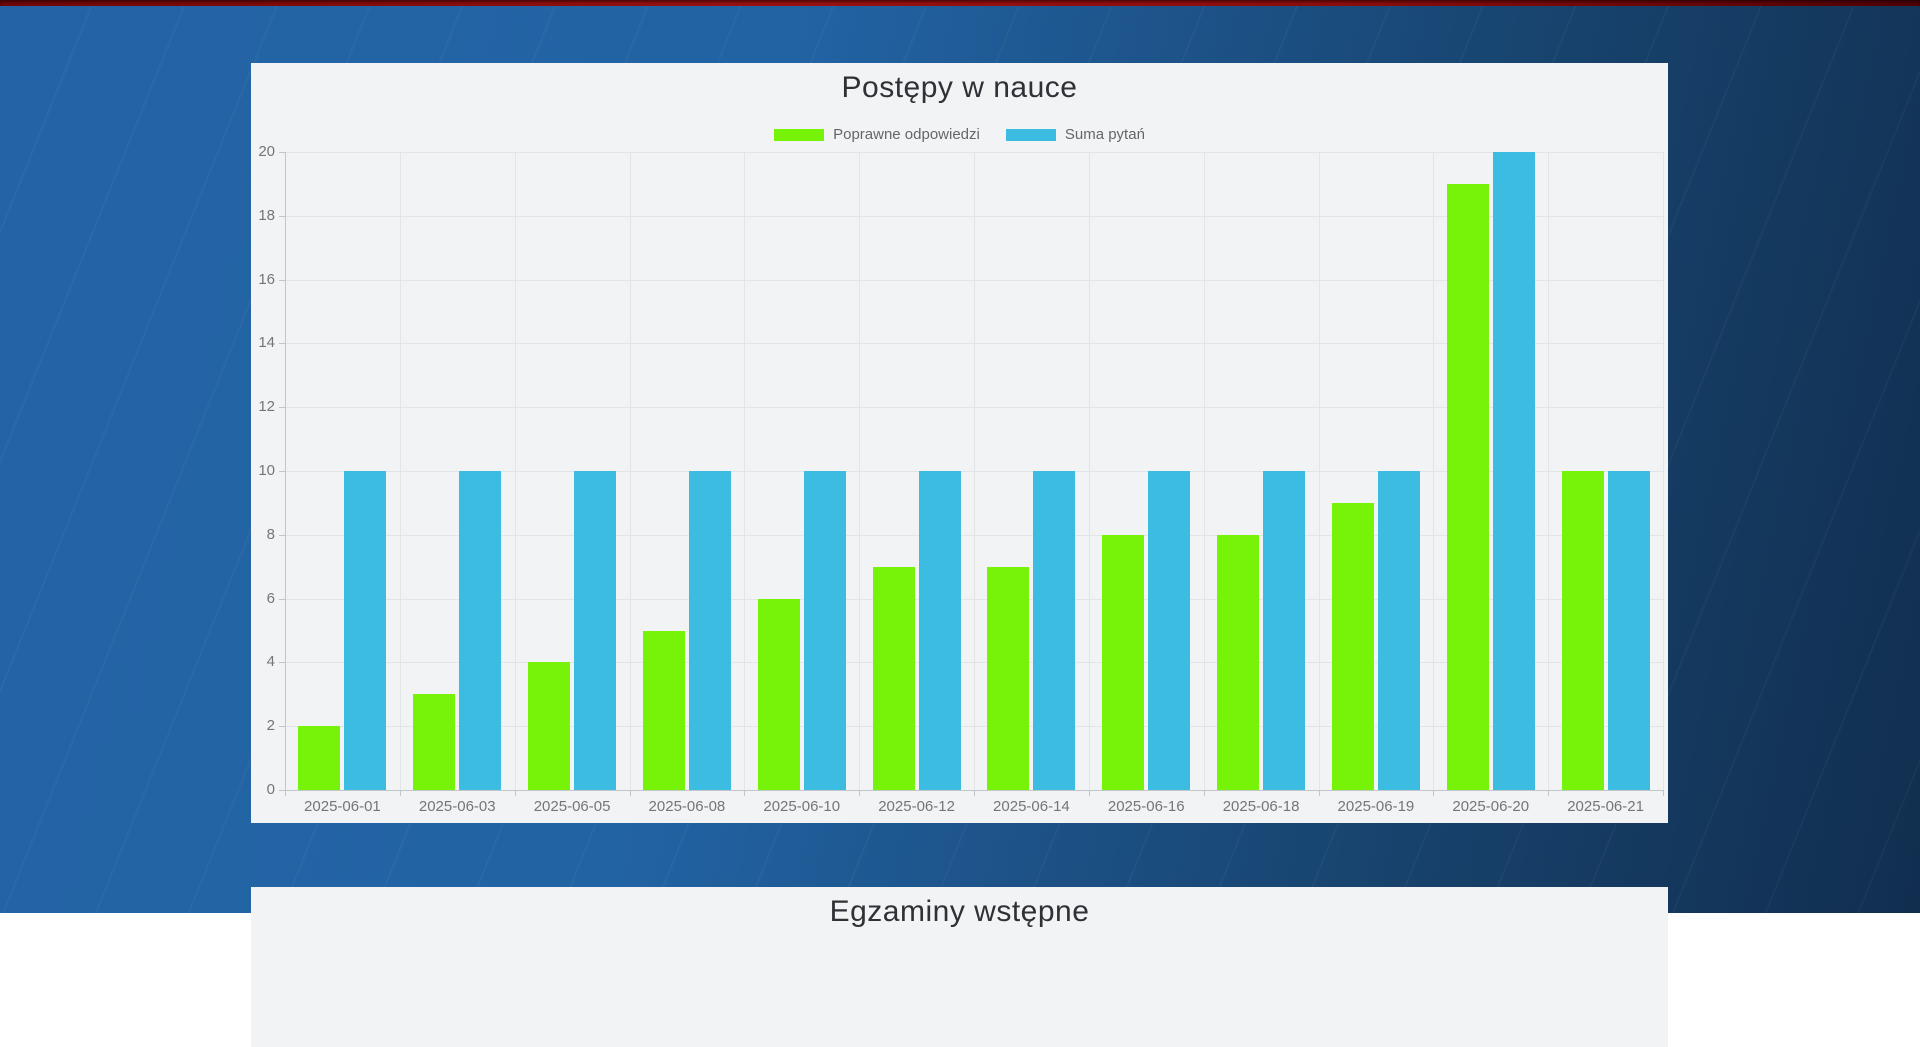  What do you see at coordinates (266, 470) in the screenshot?
I see `y-axis-label: 10` at bounding box center [266, 470].